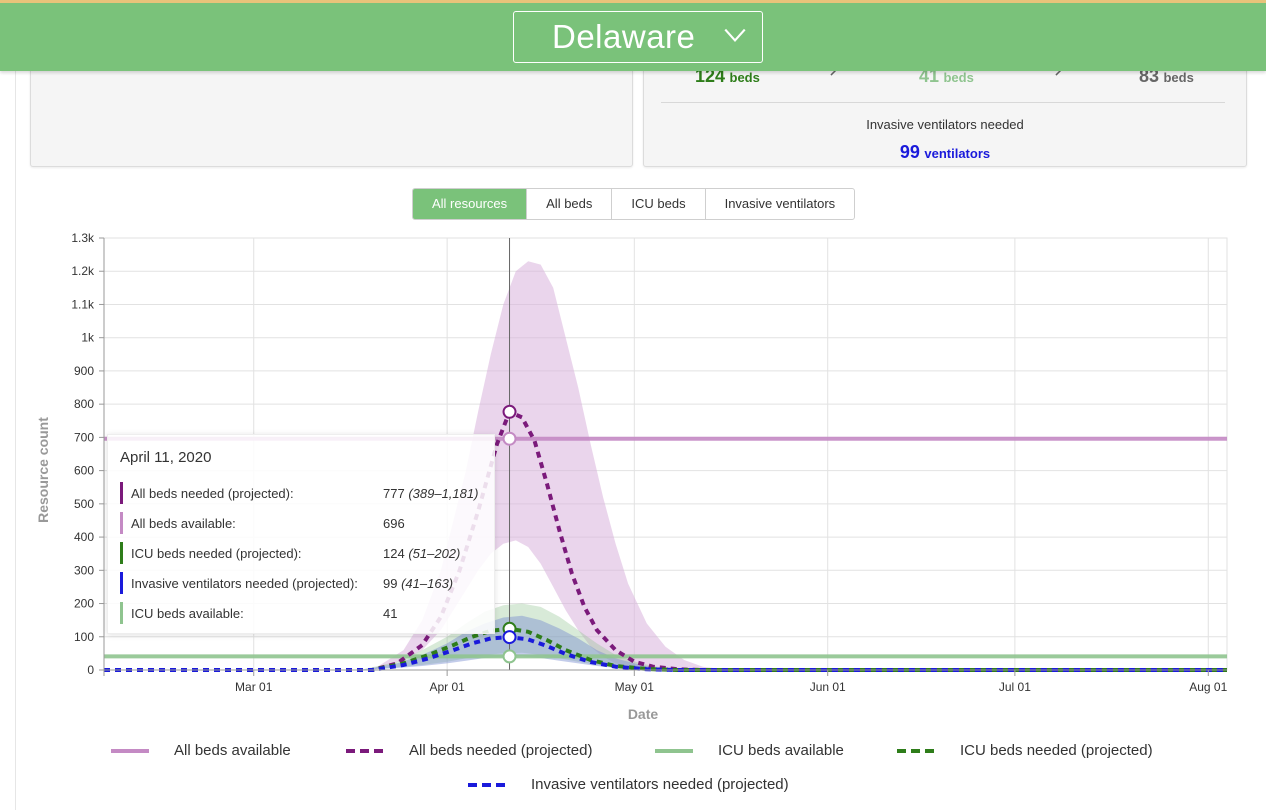  What do you see at coordinates (1015, 687) in the screenshot?
I see `x-tick-label: Jul 01` at bounding box center [1015, 687].